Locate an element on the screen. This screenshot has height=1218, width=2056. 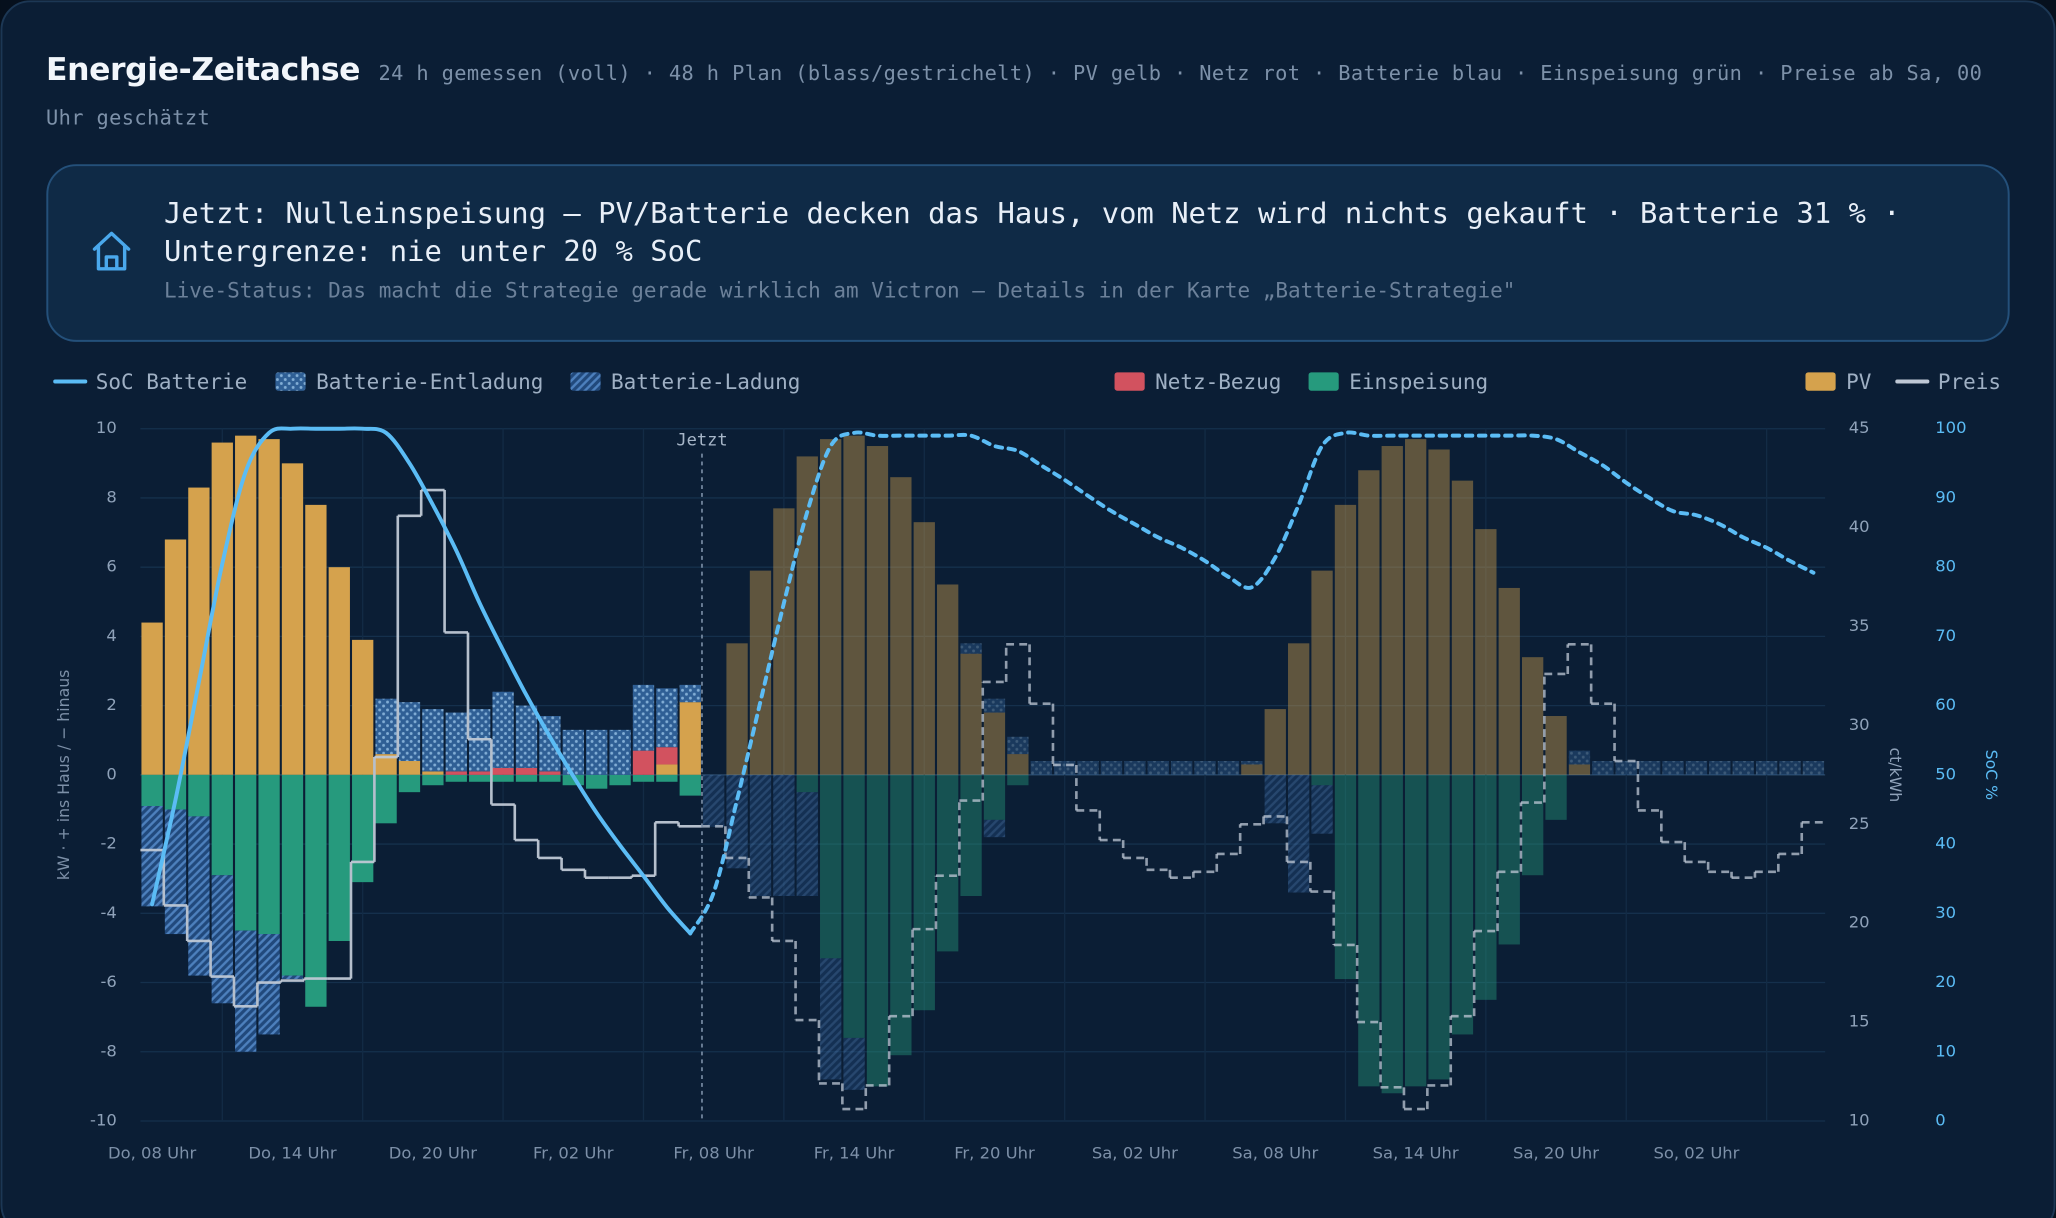
y2-tick-label: 30 is located at coordinates (1859, 724).